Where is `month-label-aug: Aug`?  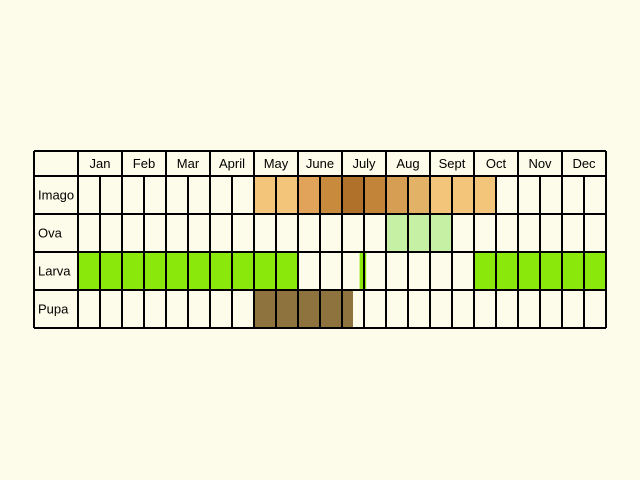 month-label-aug: Aug is located at coordinates (407, 163).